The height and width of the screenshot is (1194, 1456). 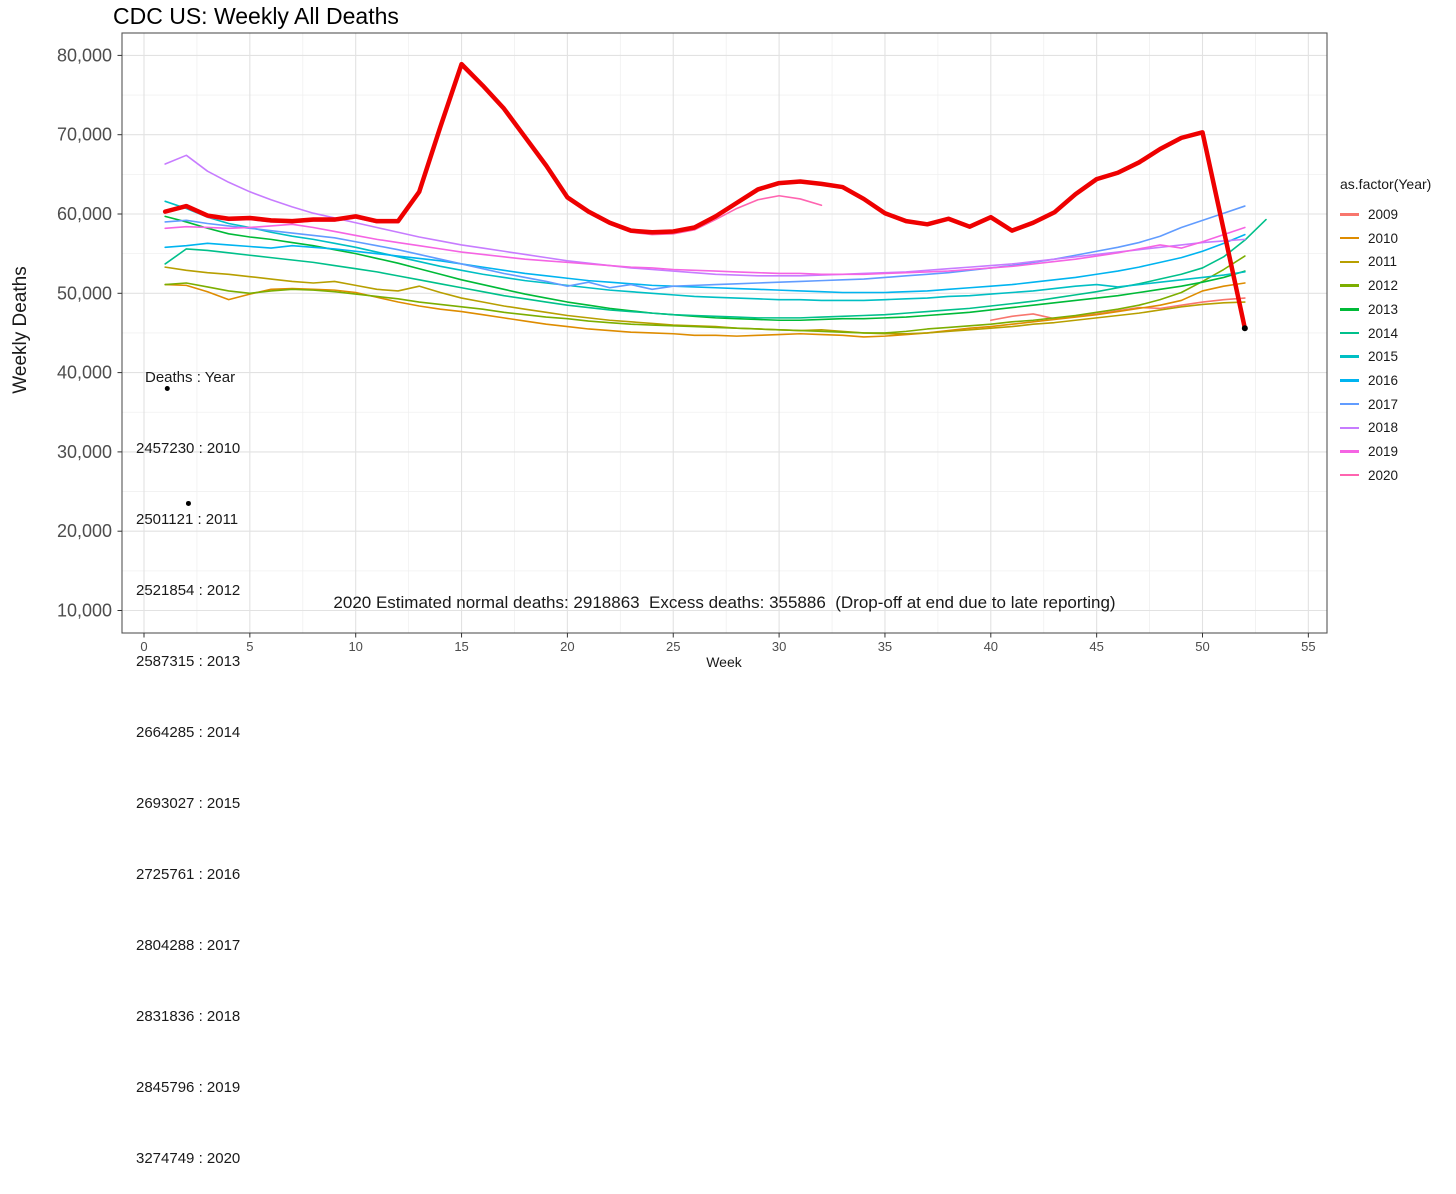 I want to click on series-line-2012, so click(x=705, y=294).